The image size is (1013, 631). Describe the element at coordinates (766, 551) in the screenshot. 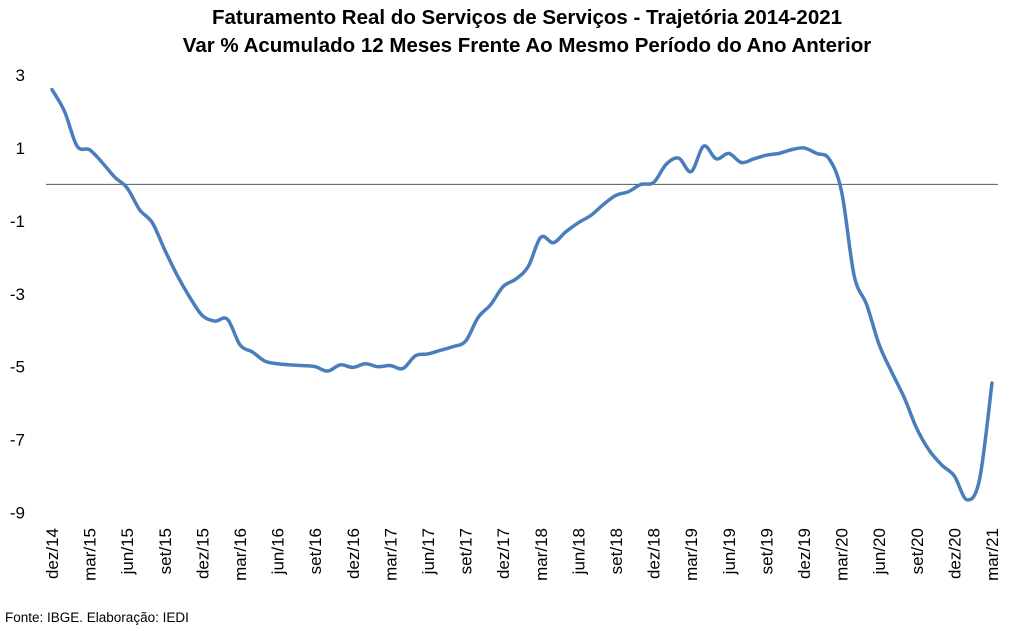

I see `x-tick-label: set/19` at that location.